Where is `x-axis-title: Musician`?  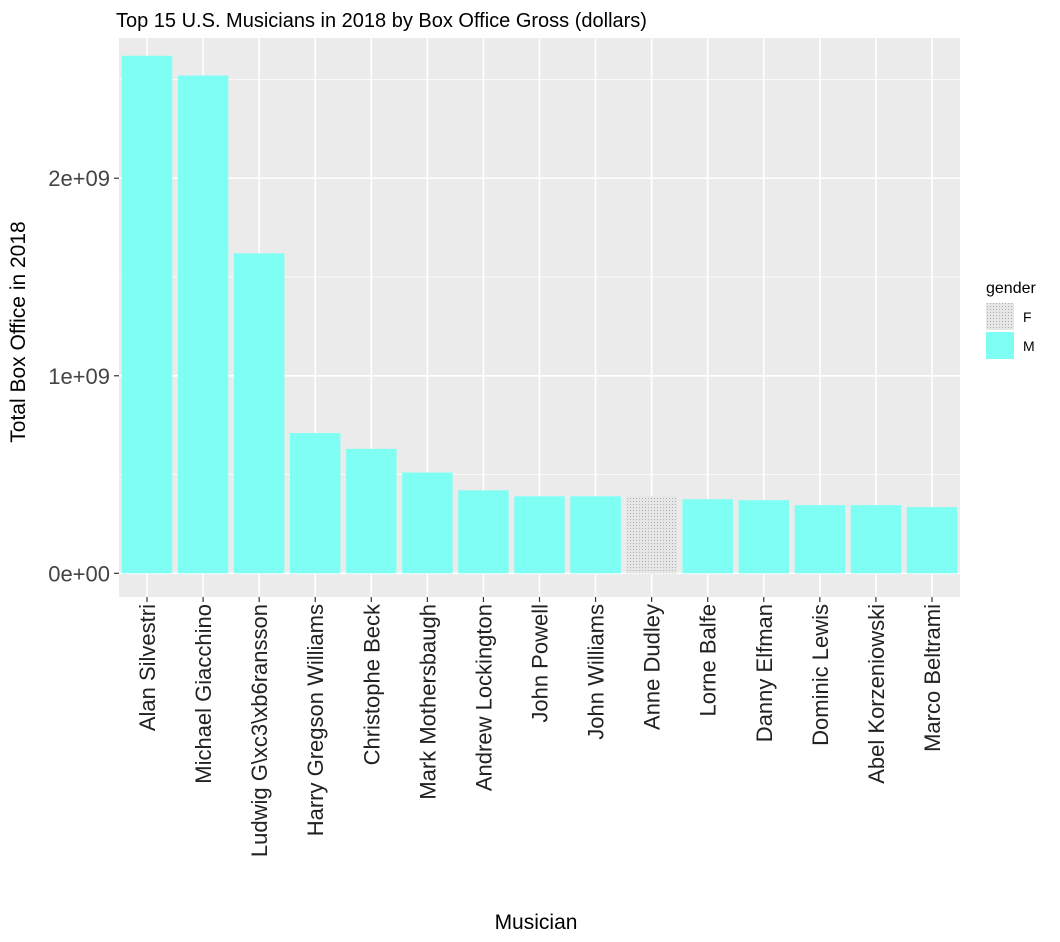 x-axis-title: Musician is located at coordinates (536, 922).